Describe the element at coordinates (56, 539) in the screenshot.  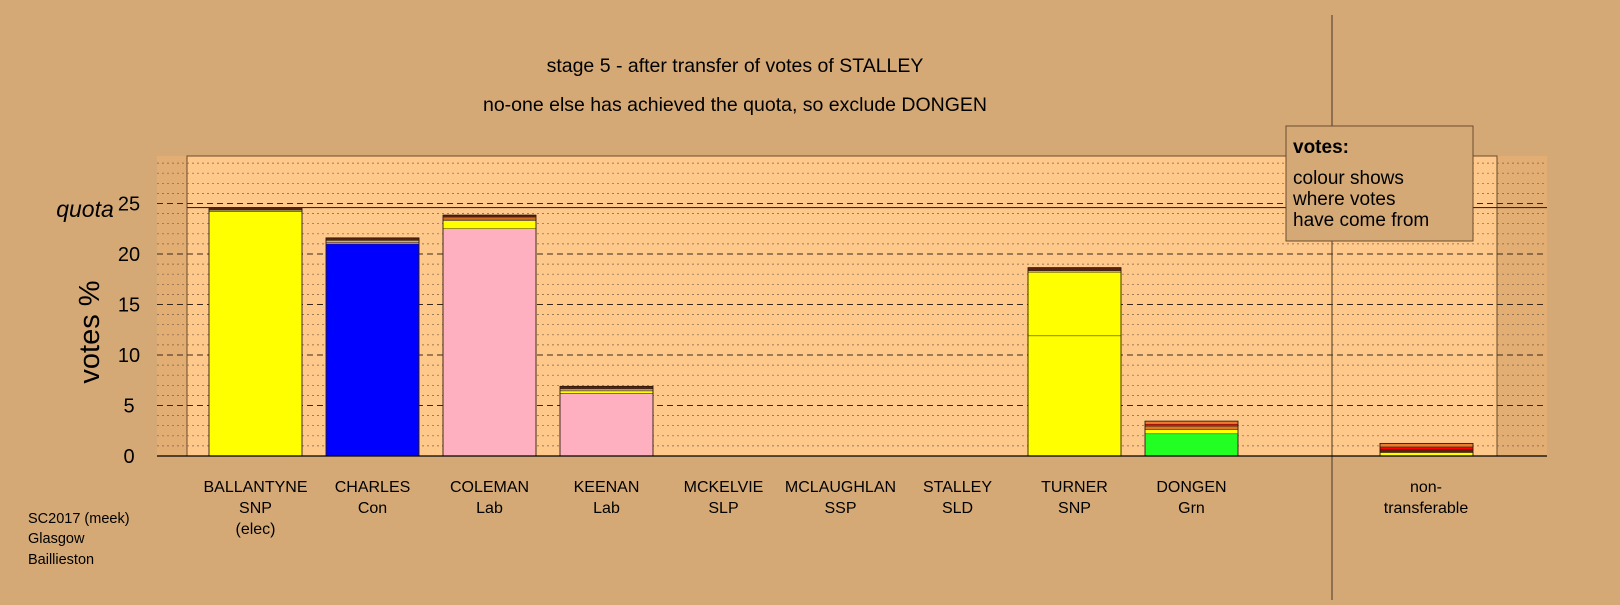
I see `footer-line-2: Glasgow` at that location.